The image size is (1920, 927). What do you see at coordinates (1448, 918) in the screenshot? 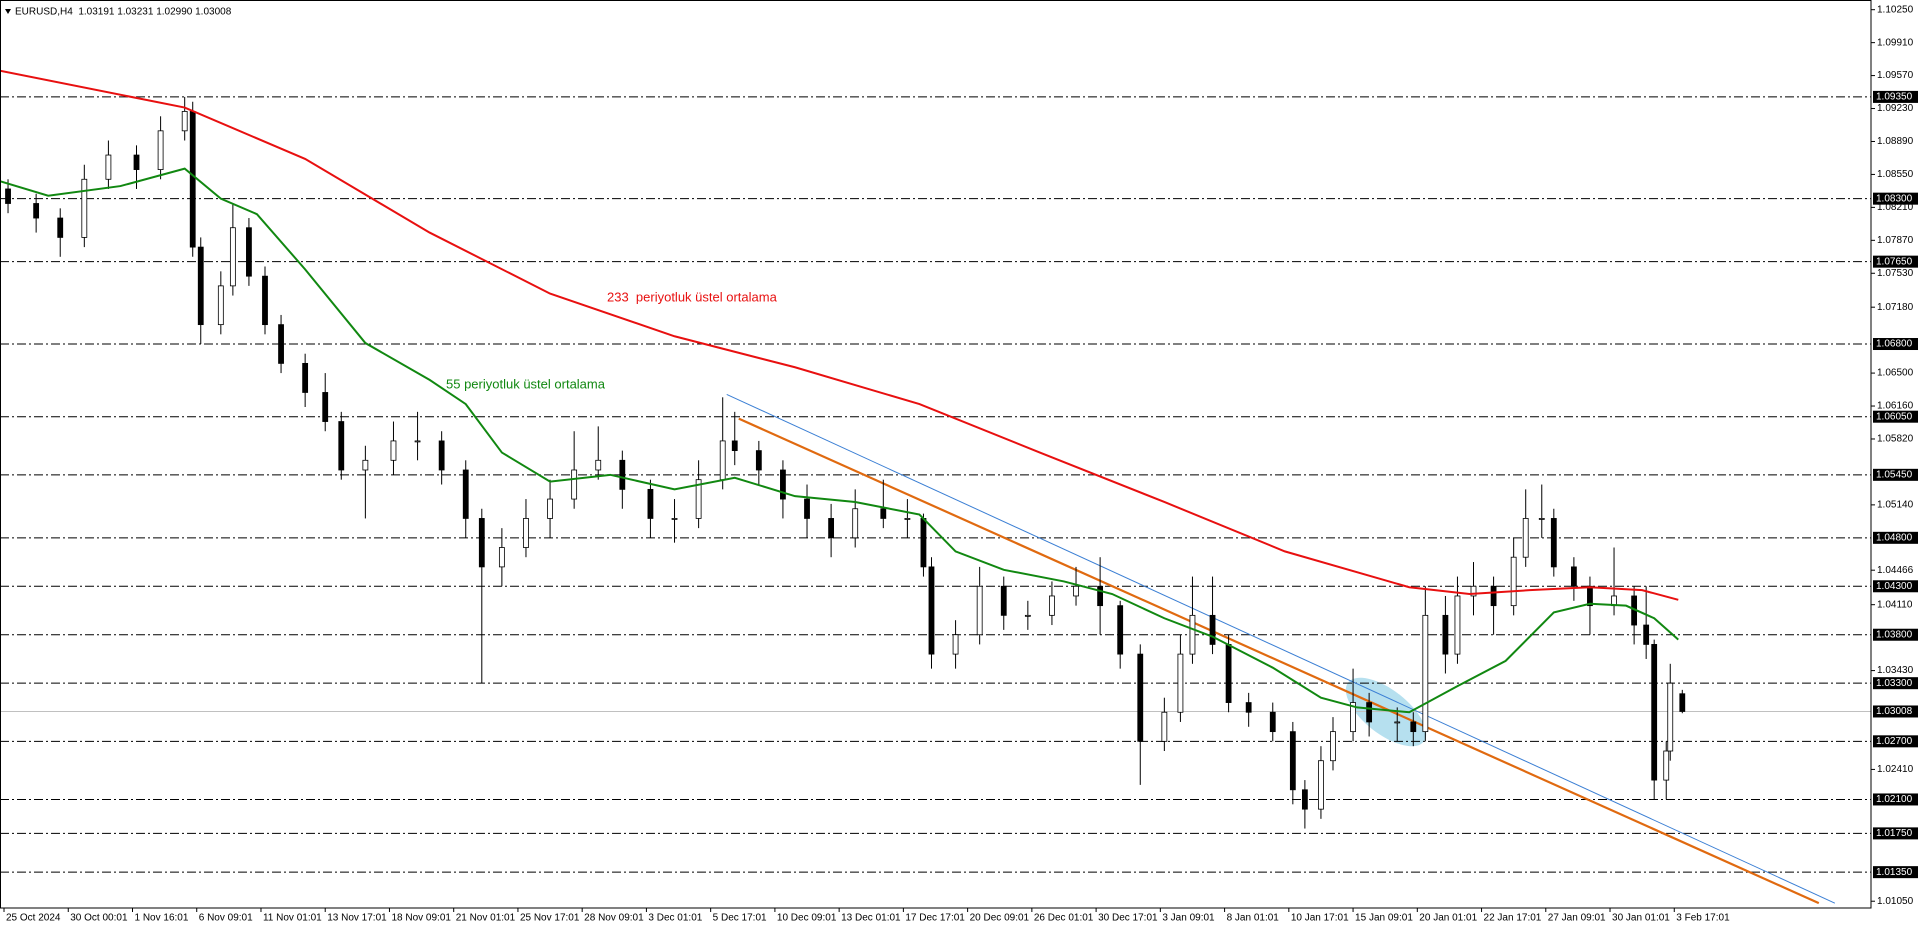
I see `x-tick-label: 20 Jan 01:01` at bounding box center [1448, 918].